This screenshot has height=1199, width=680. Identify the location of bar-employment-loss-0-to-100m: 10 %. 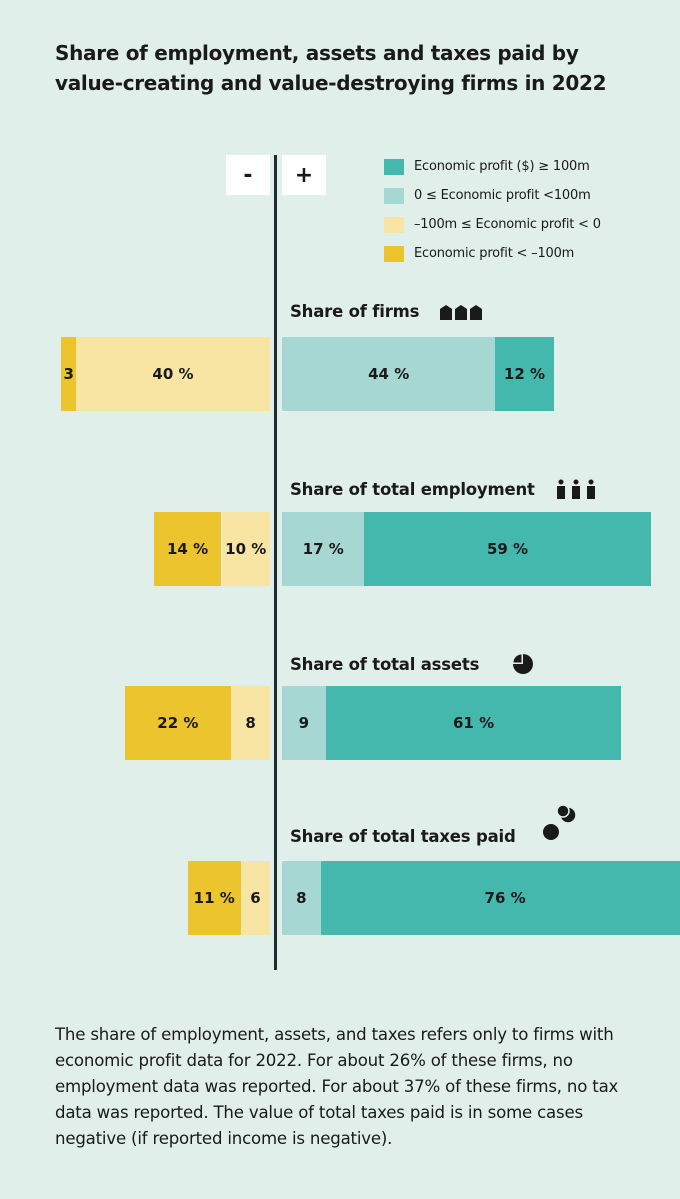
(245, 549).